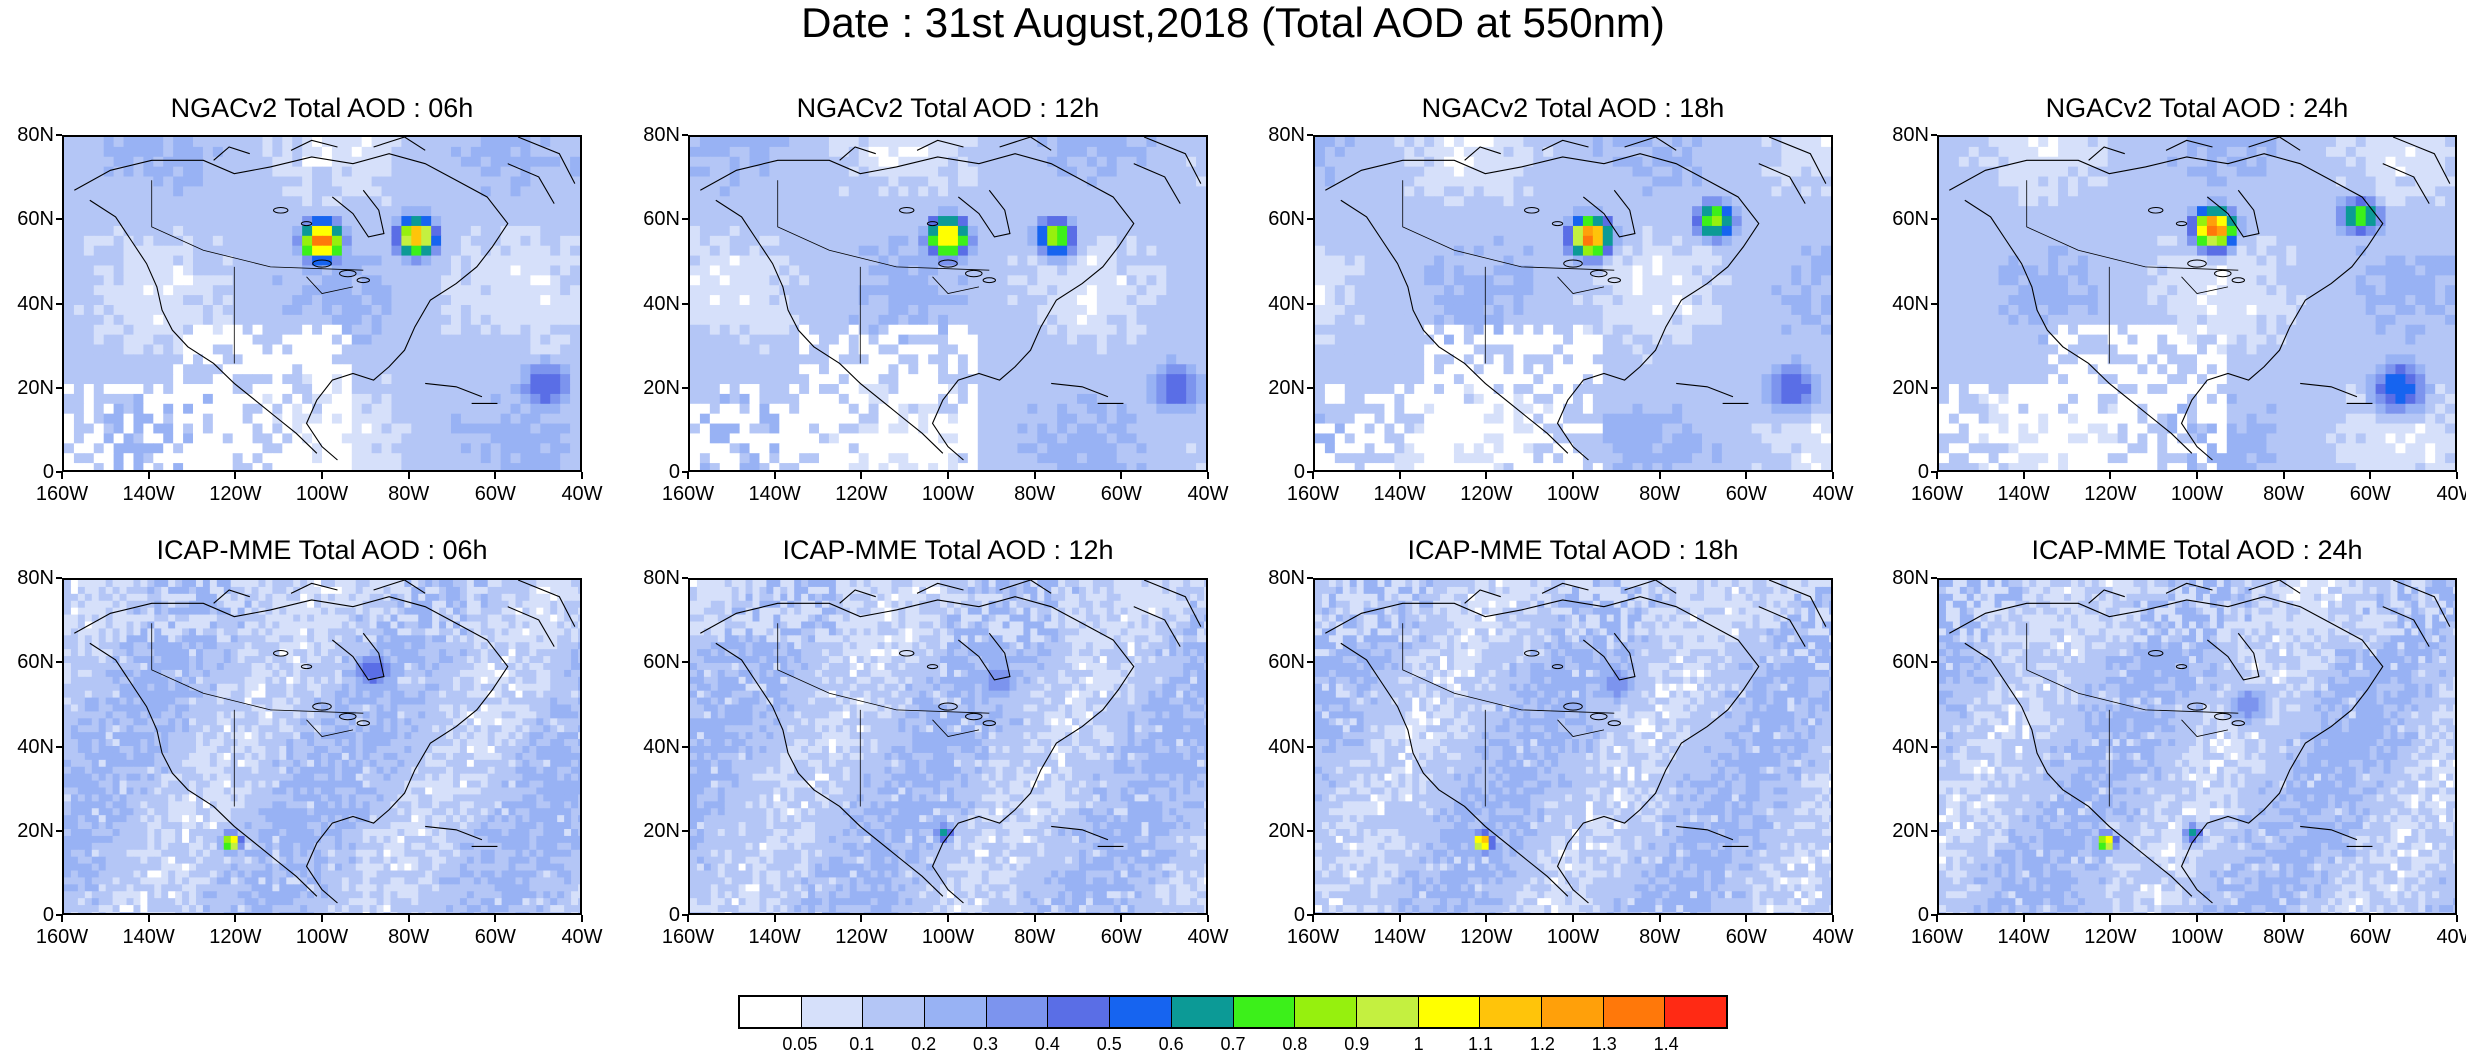 This screenshot has width=2466, height=1056. I want to click on colorbar-label: 0.7, so click(1233, 1044).